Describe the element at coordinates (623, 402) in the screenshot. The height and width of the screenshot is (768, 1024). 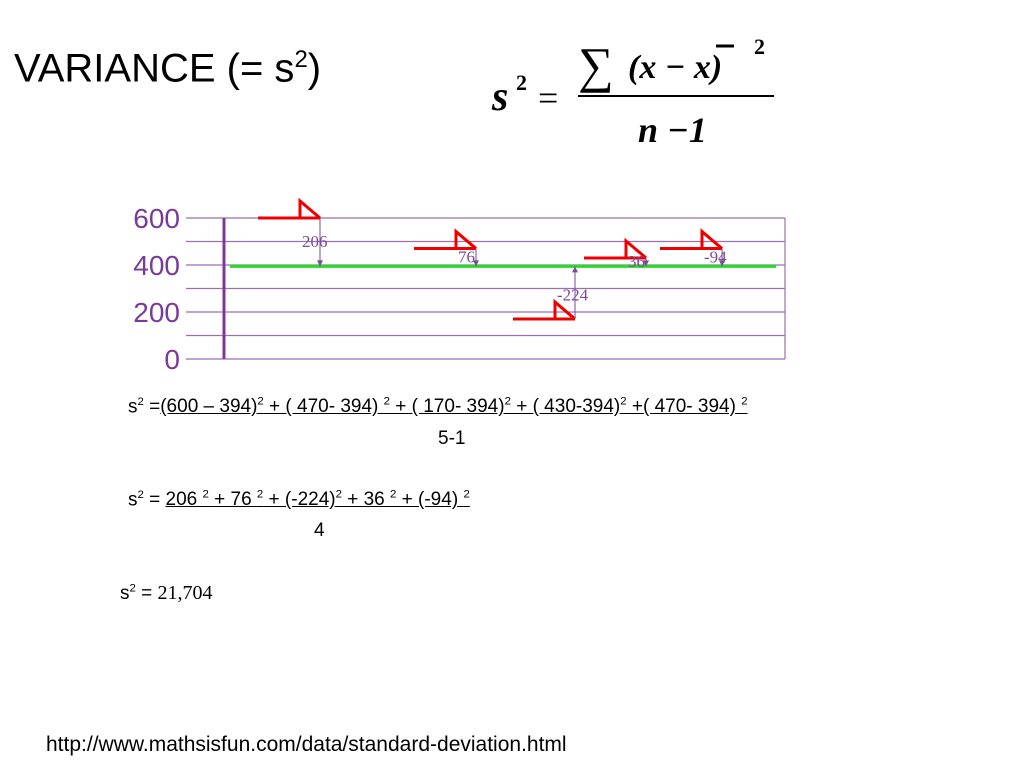
I see `eq1-exponent-7: 2` at that location.